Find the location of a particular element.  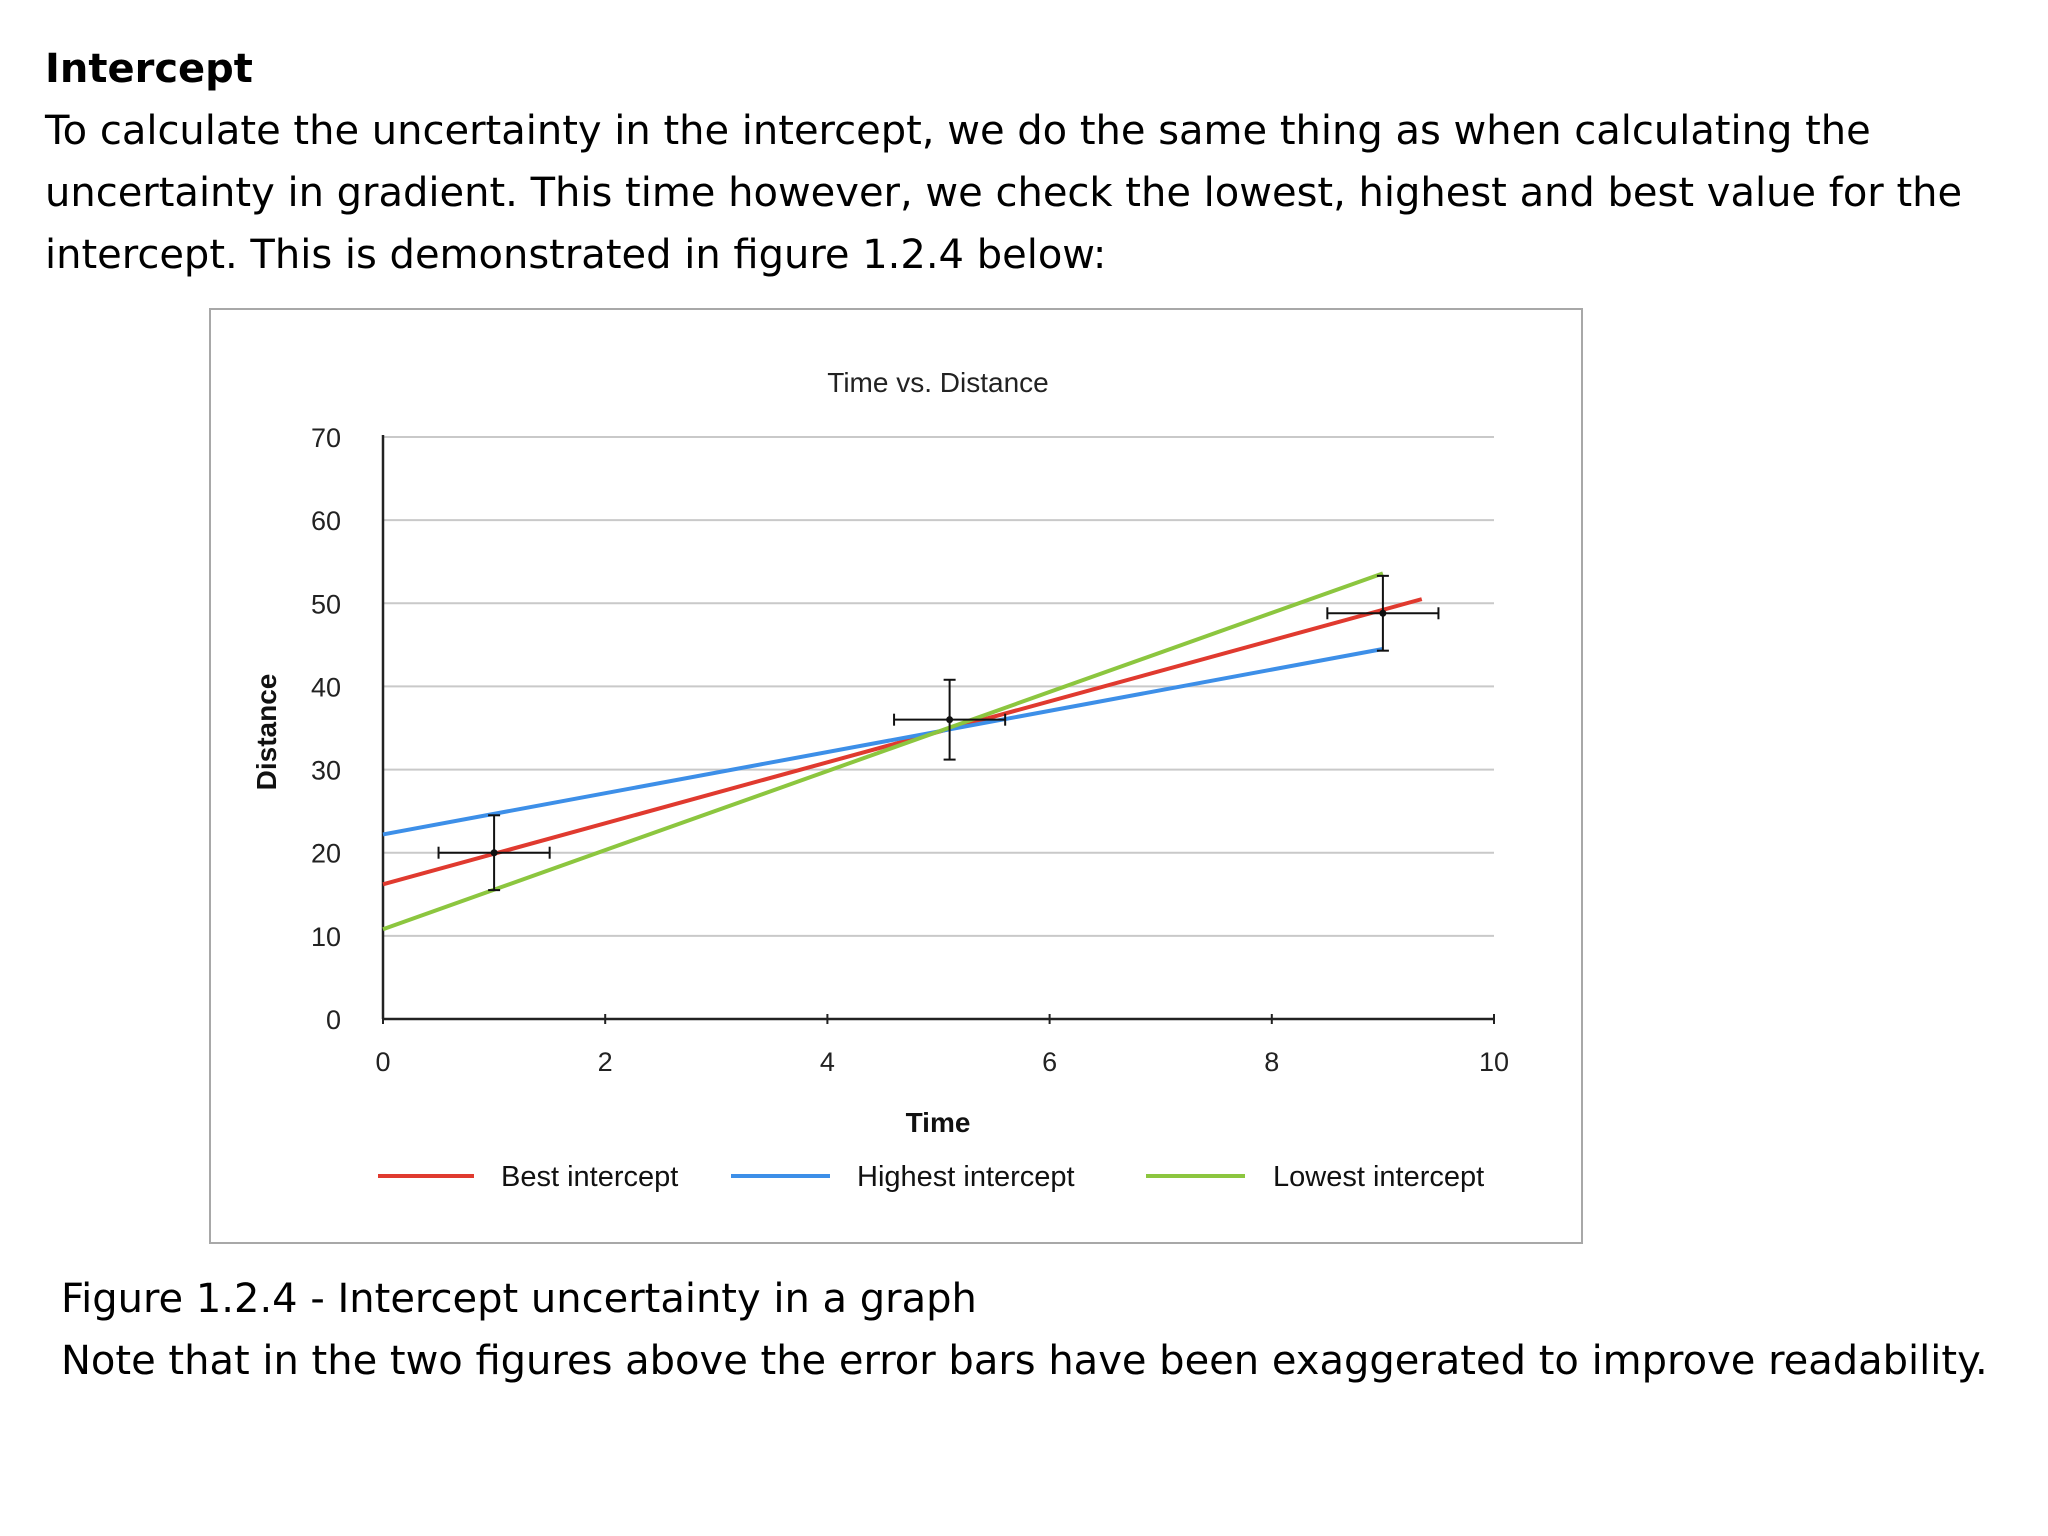

legend-item-3: Lowest intercept is located at coordinates (1315, 1177).